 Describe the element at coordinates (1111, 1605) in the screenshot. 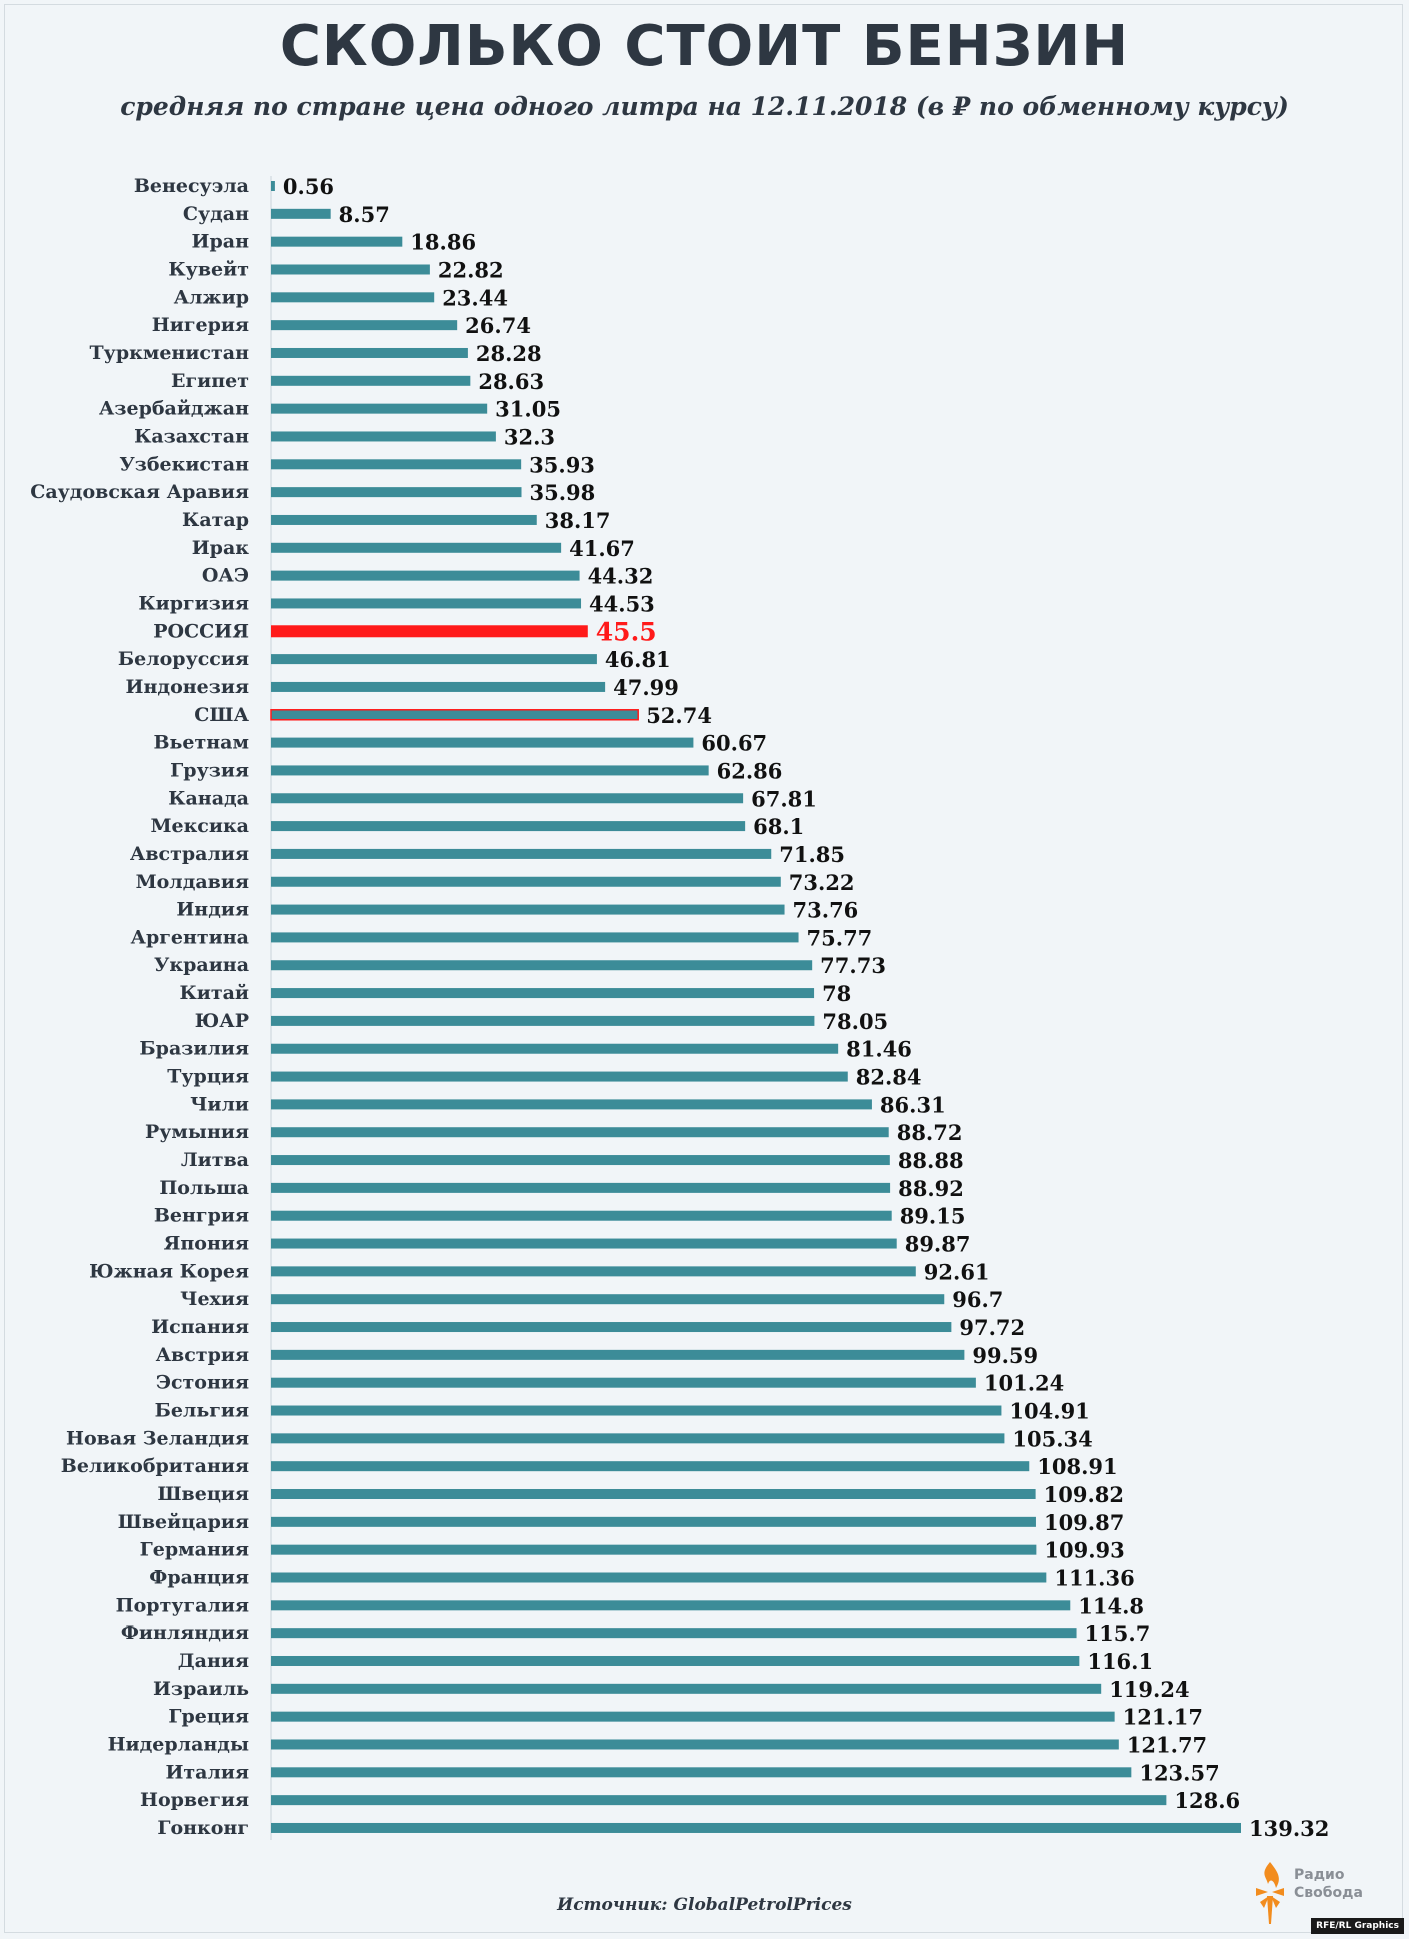

I see `value-label: 114.8` at that location.